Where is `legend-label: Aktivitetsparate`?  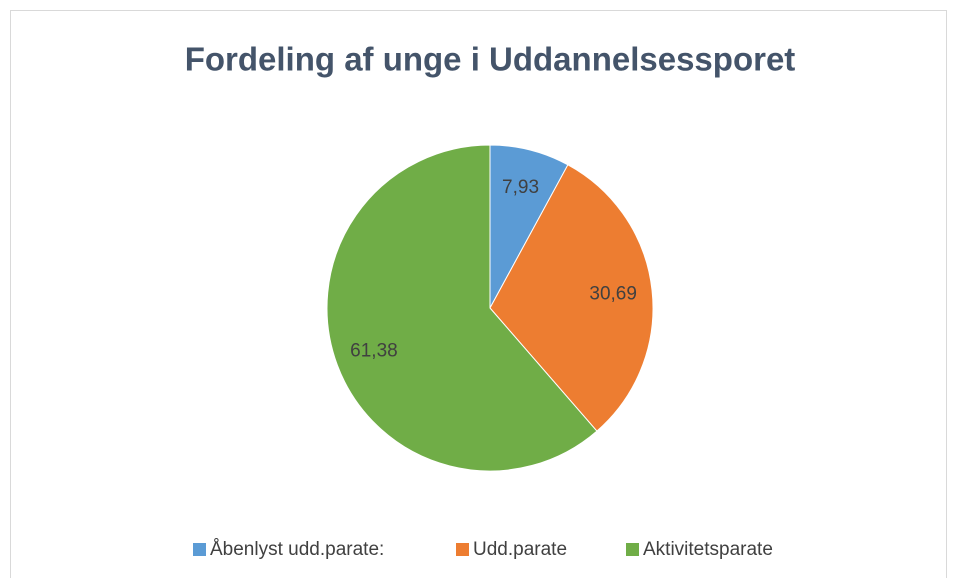 legend-label: Aktivitetsparate is located at coordinates (708, 549).